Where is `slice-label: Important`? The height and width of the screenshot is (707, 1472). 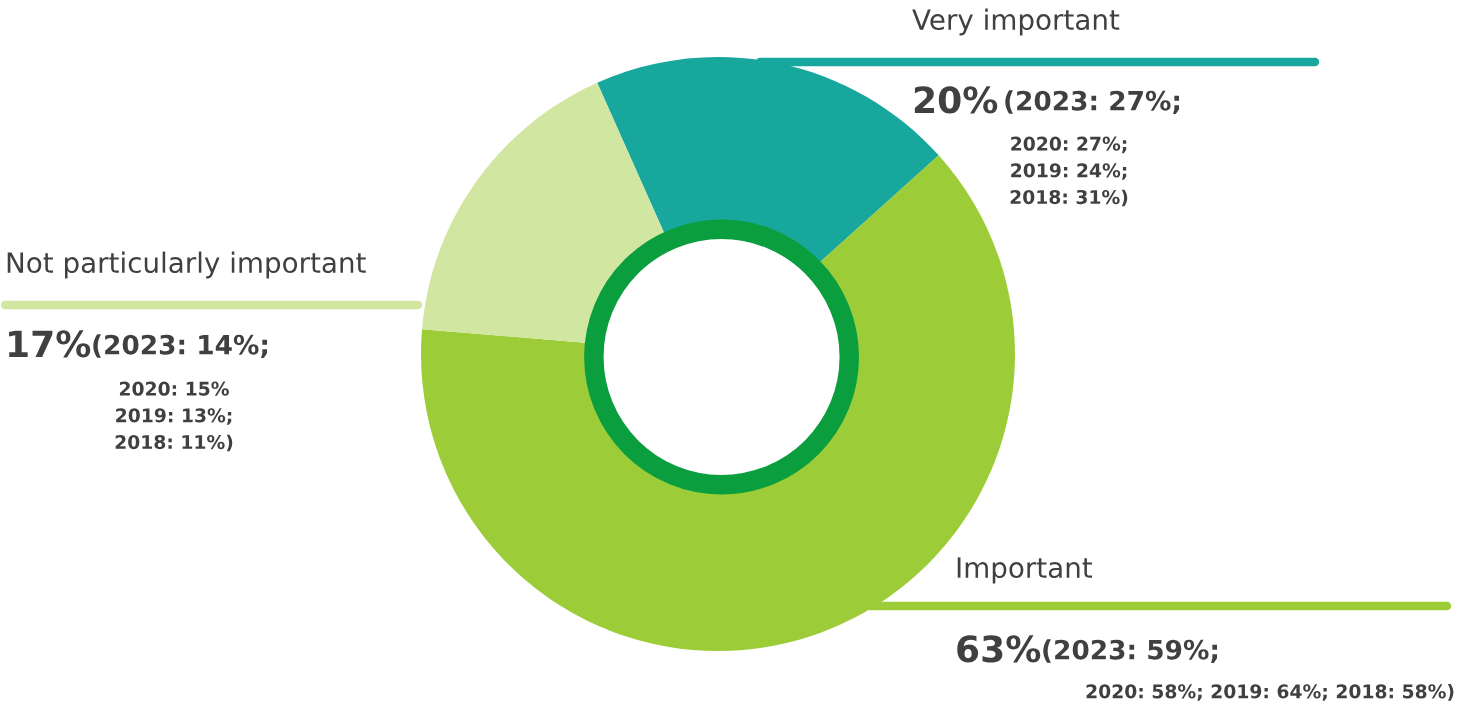 slice-label: Important is located at coordinates (1025, 570).